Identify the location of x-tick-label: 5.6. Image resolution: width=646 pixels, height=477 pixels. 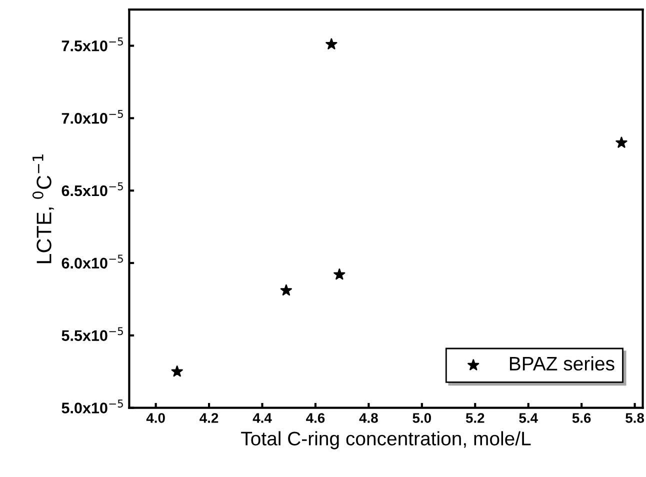
(581, 418).